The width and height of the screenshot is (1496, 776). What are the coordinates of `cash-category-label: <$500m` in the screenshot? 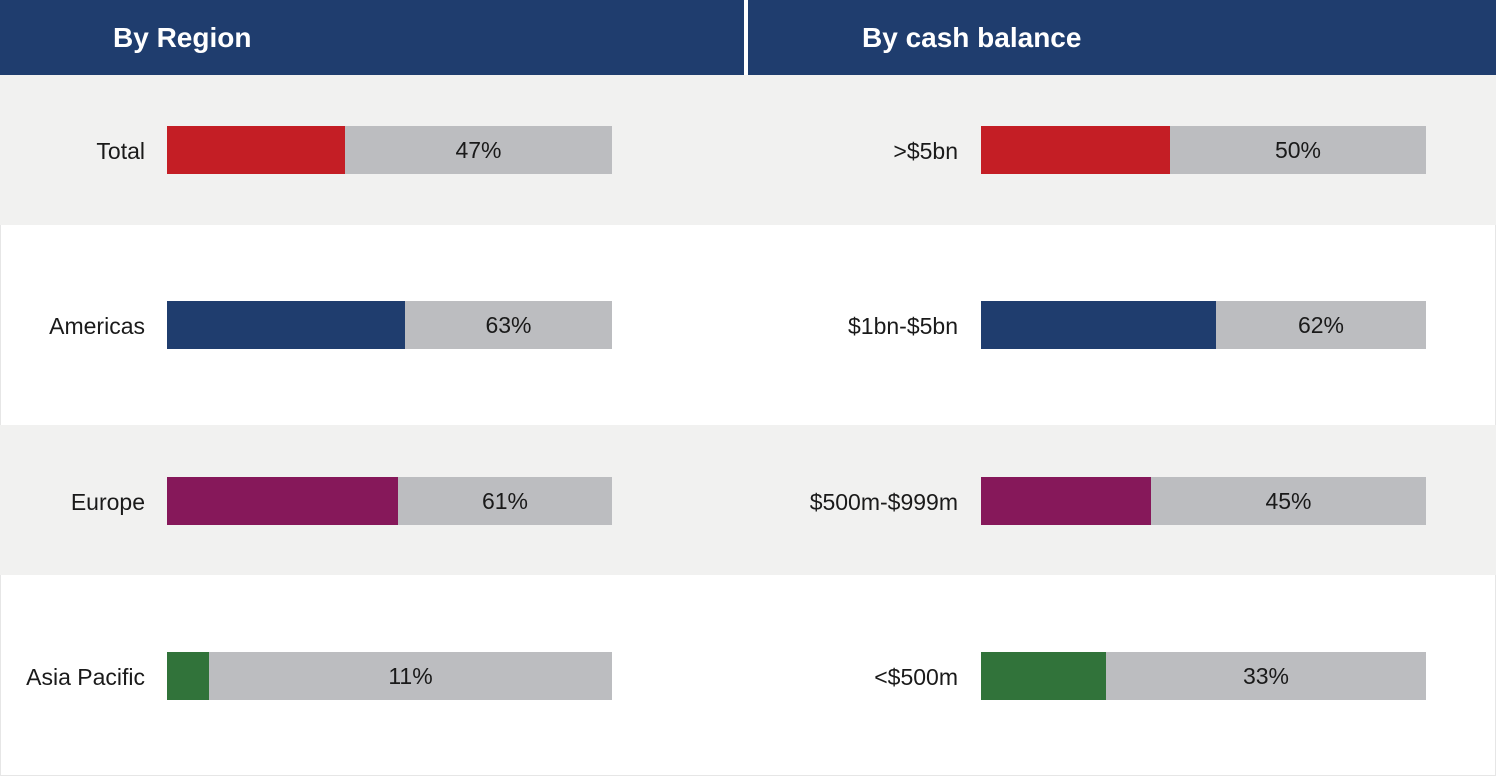 It's located at (916, 677).